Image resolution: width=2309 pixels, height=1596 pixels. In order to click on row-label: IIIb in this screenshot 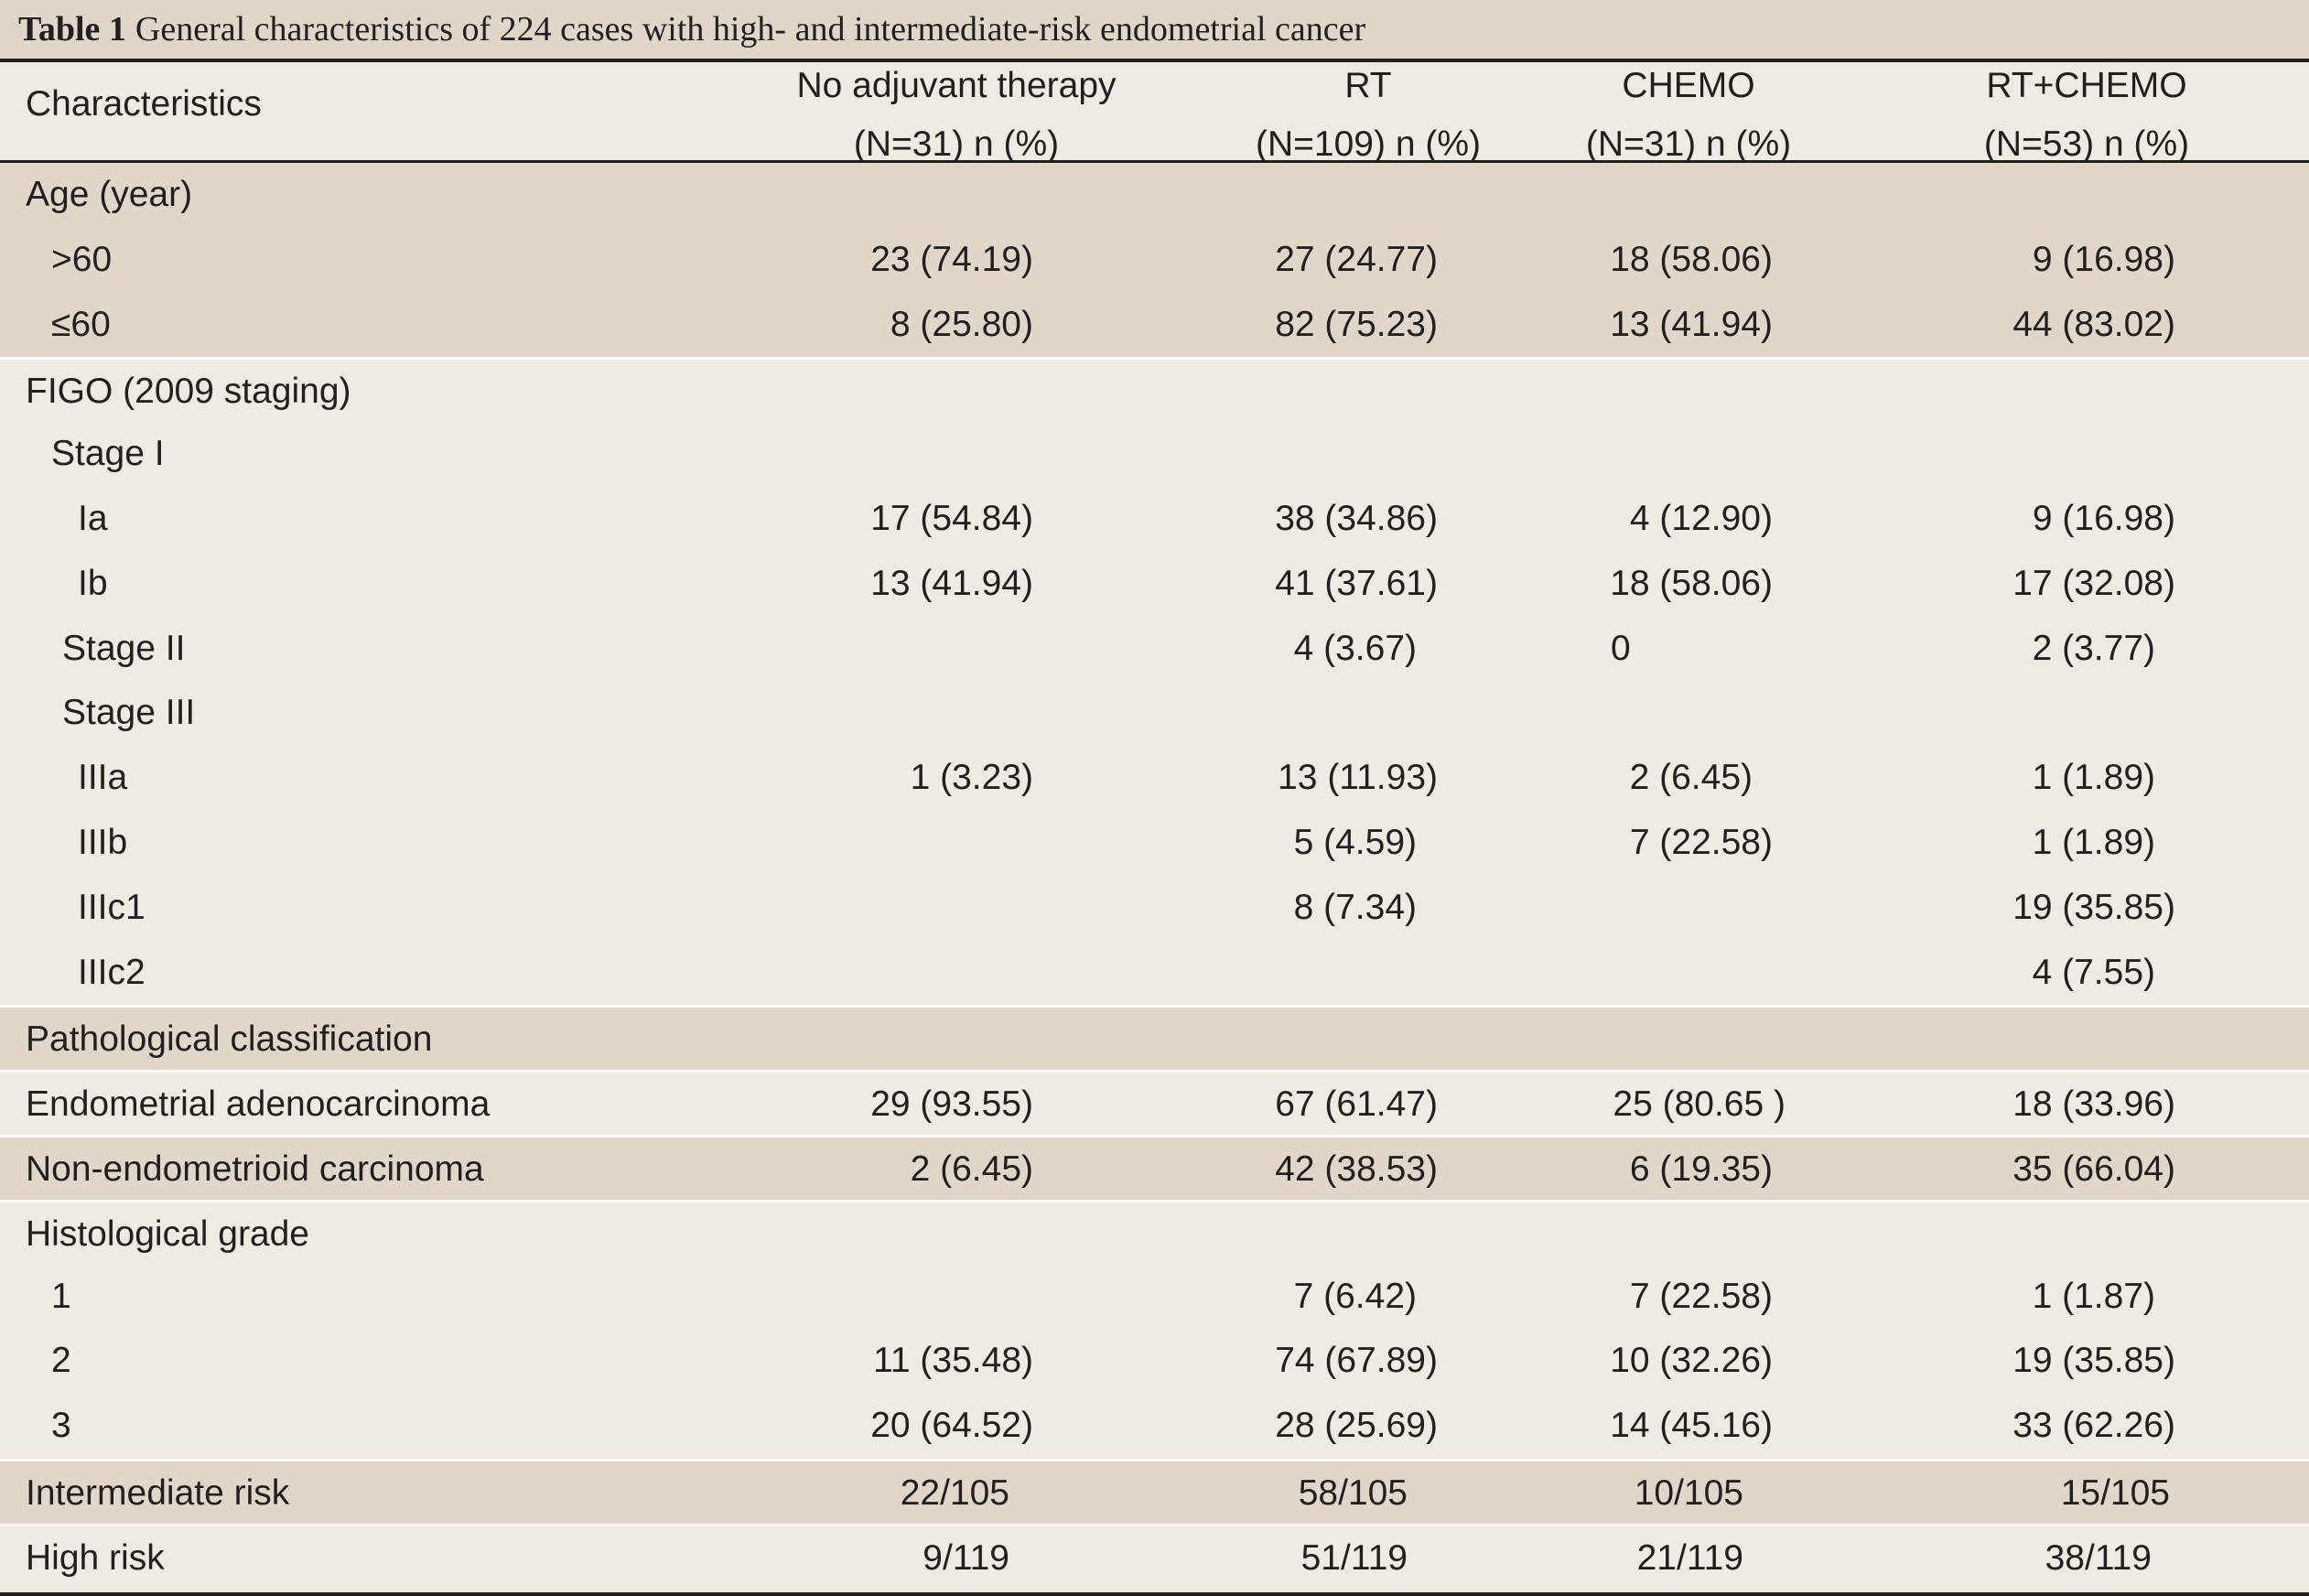, I will do `click(103, 842)`.